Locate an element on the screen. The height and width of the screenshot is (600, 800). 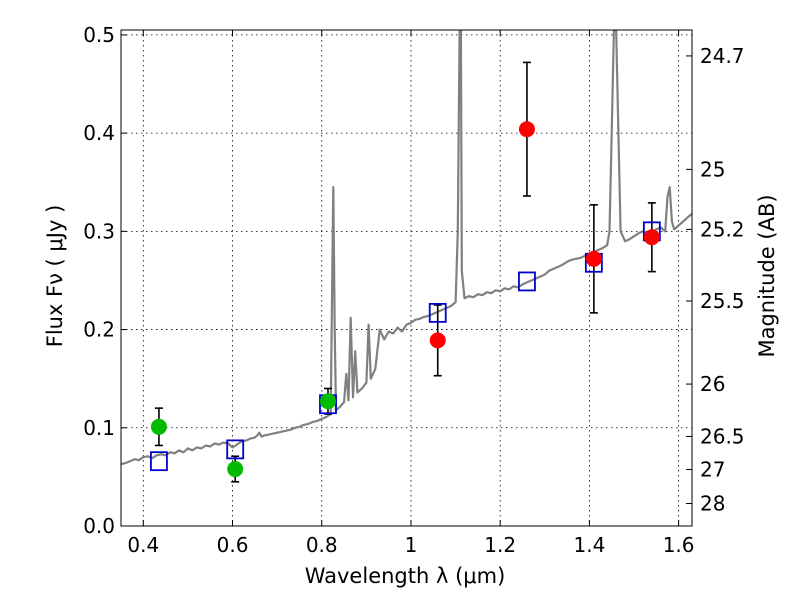
y-tick-label: 0.1 is located at coordinates (99, 428).